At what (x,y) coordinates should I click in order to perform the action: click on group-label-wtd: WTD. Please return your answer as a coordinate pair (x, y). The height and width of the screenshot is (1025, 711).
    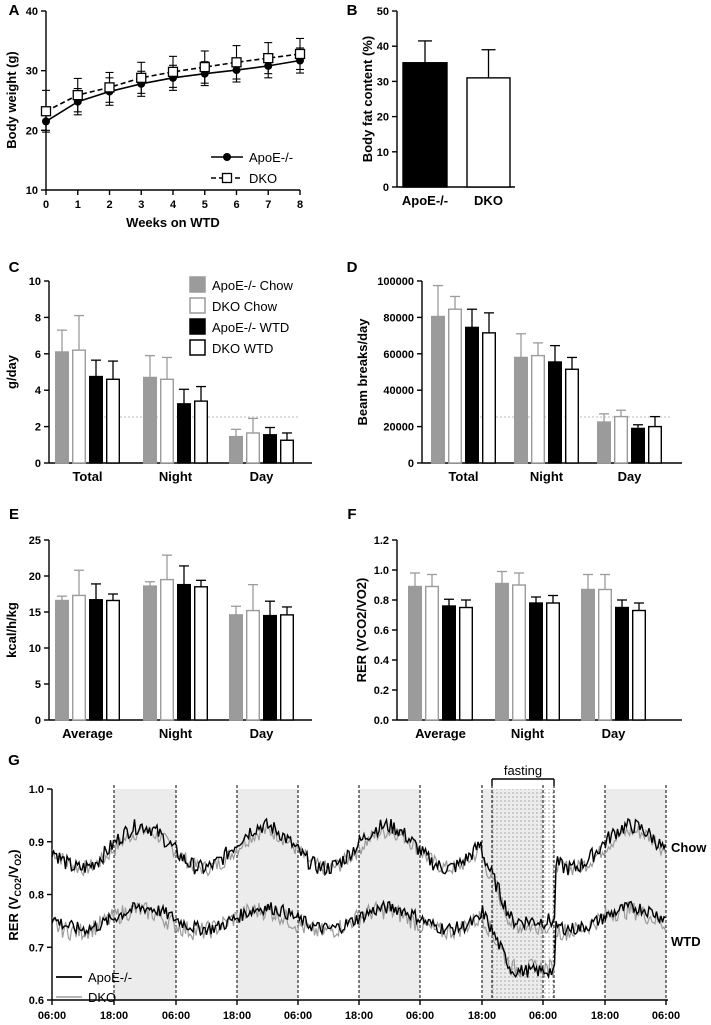
    Looking at the image, I should click on (686, 941).